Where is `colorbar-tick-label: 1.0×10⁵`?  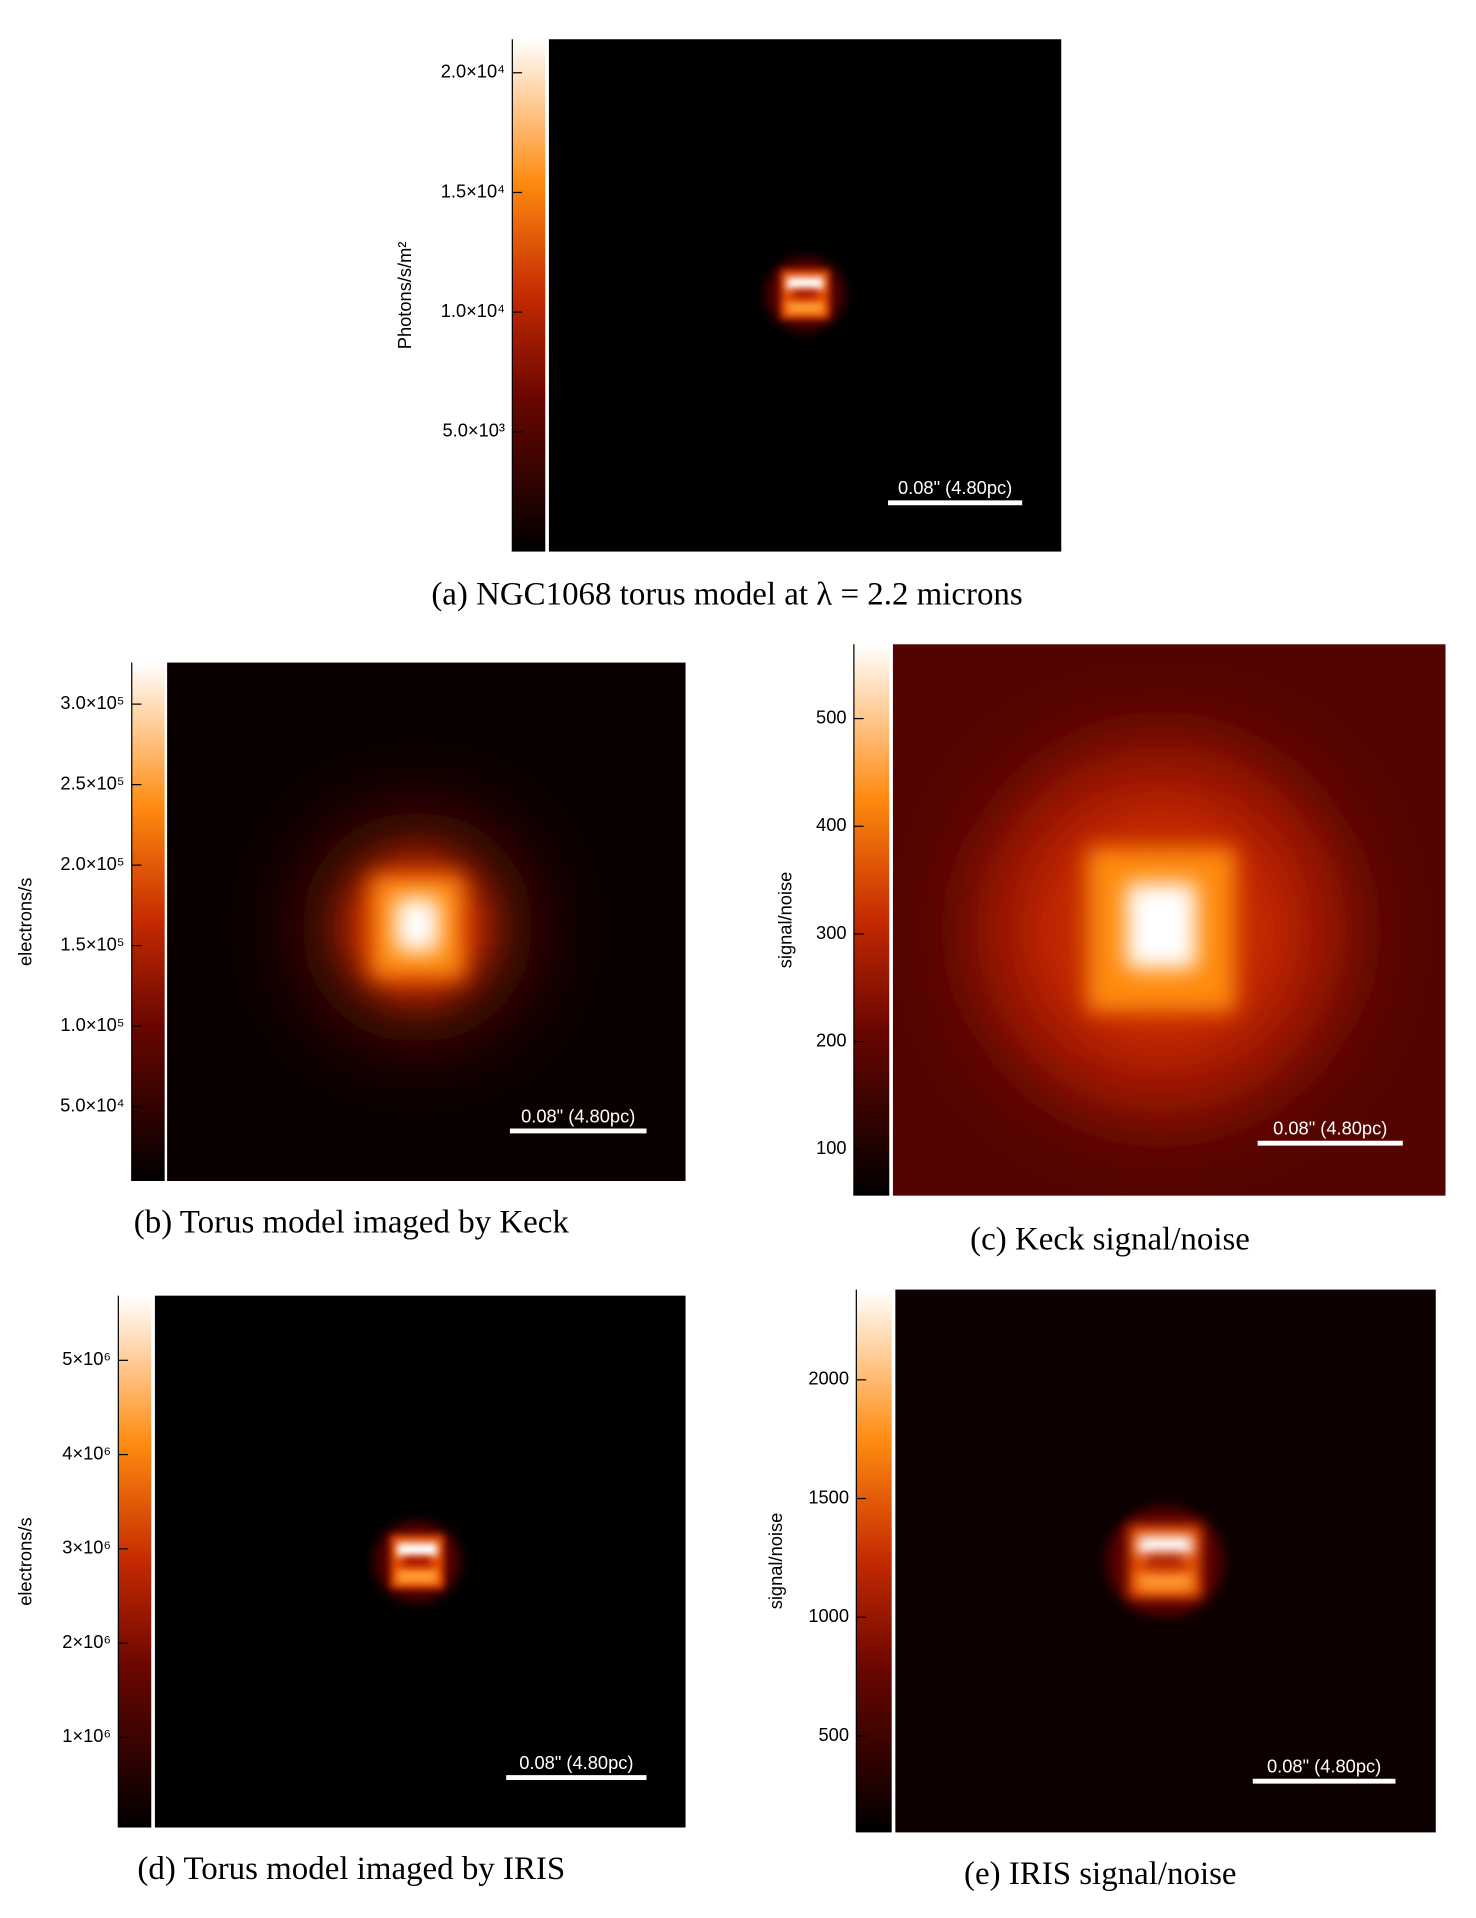 colorbar-tick-label: 1.0×10⁵ is located at coordinates (92, 1024).